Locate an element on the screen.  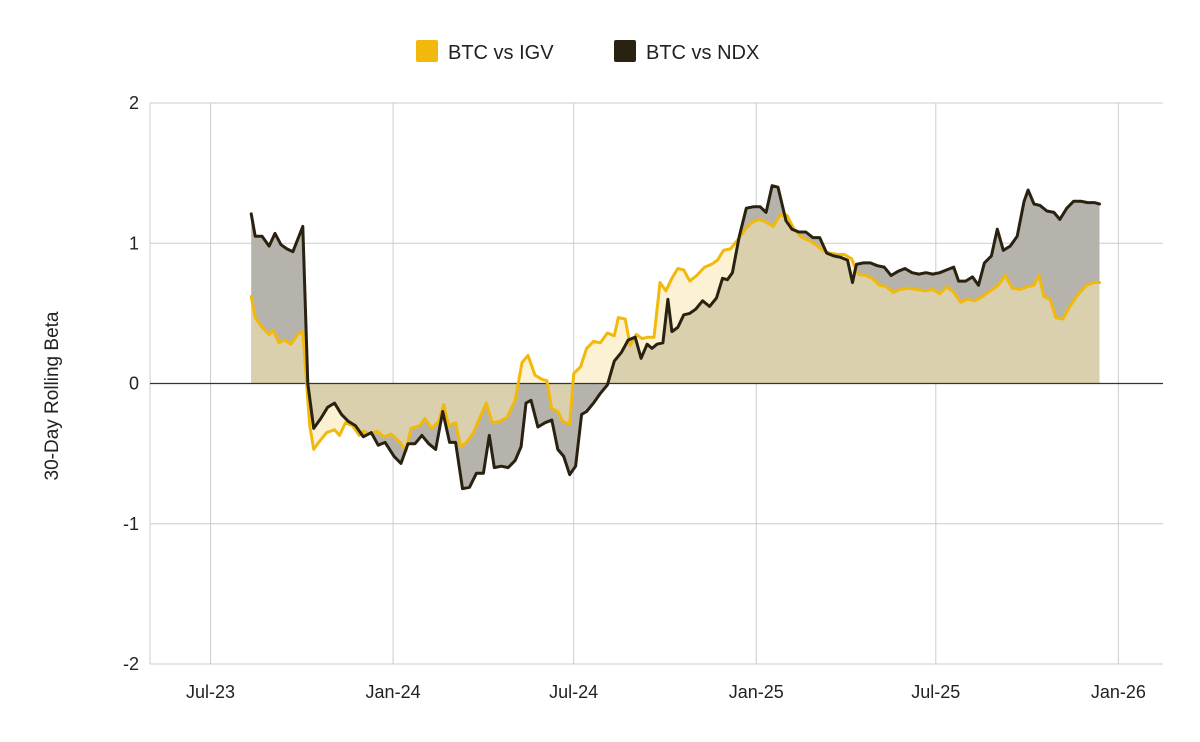
x-tick-label: Jan-26 is located at coordinates (1118, 692).